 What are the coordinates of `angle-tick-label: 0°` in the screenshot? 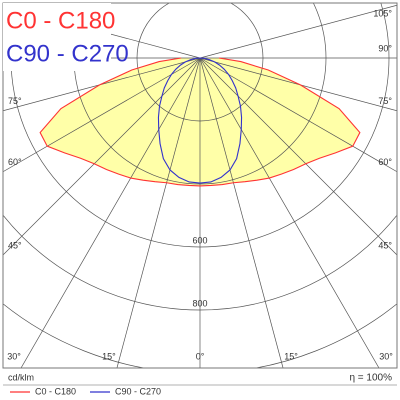 It's located at (200, 356).